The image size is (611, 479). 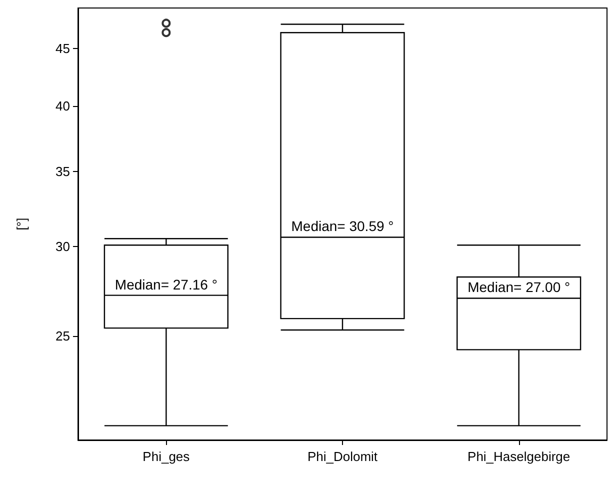 I want to click on y-tick-label: 40, so click(x=63, y=106).